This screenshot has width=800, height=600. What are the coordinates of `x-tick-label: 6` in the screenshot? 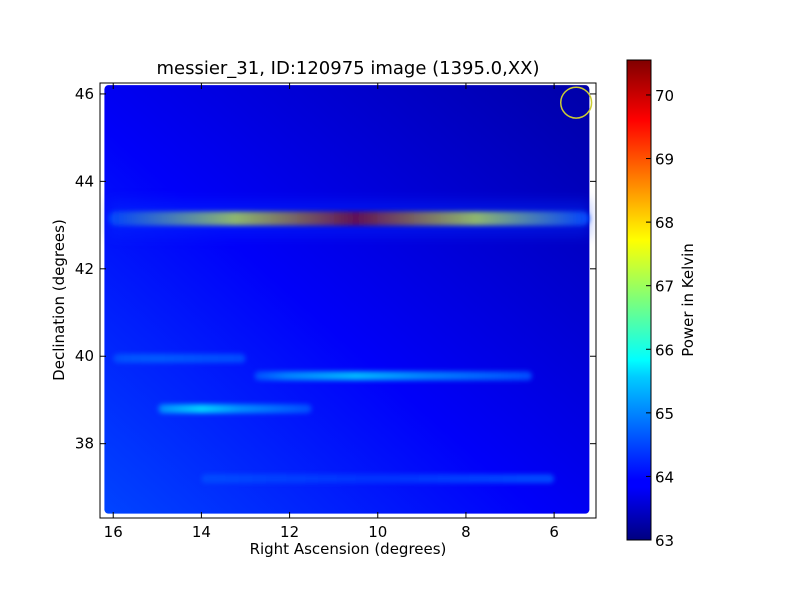 It's located at (554, 532).